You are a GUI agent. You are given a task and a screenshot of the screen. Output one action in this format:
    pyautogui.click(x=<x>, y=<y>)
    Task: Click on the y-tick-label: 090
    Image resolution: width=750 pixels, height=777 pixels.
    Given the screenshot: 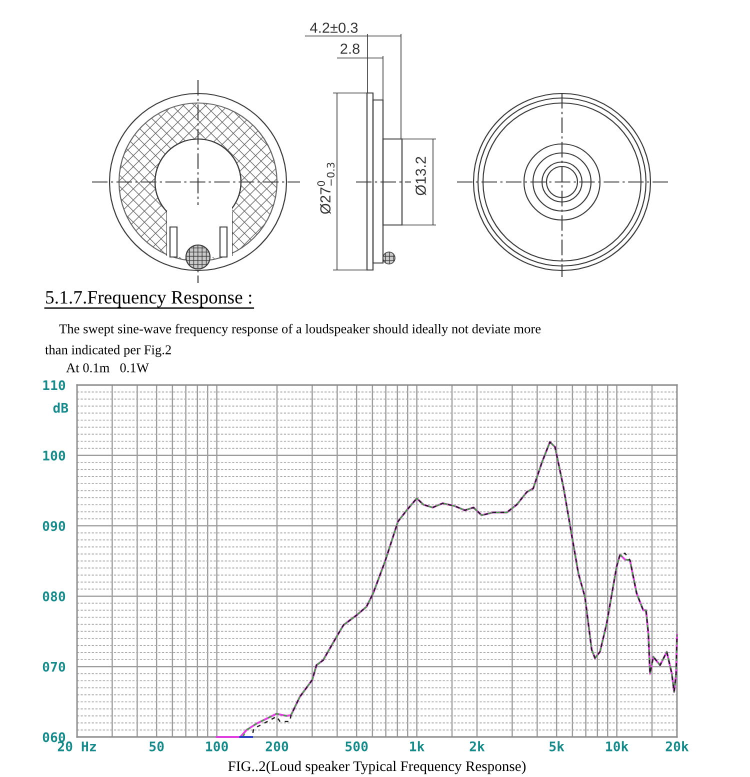 What is the action you would take?
    pyautogui.click(x=54, y=526)
    